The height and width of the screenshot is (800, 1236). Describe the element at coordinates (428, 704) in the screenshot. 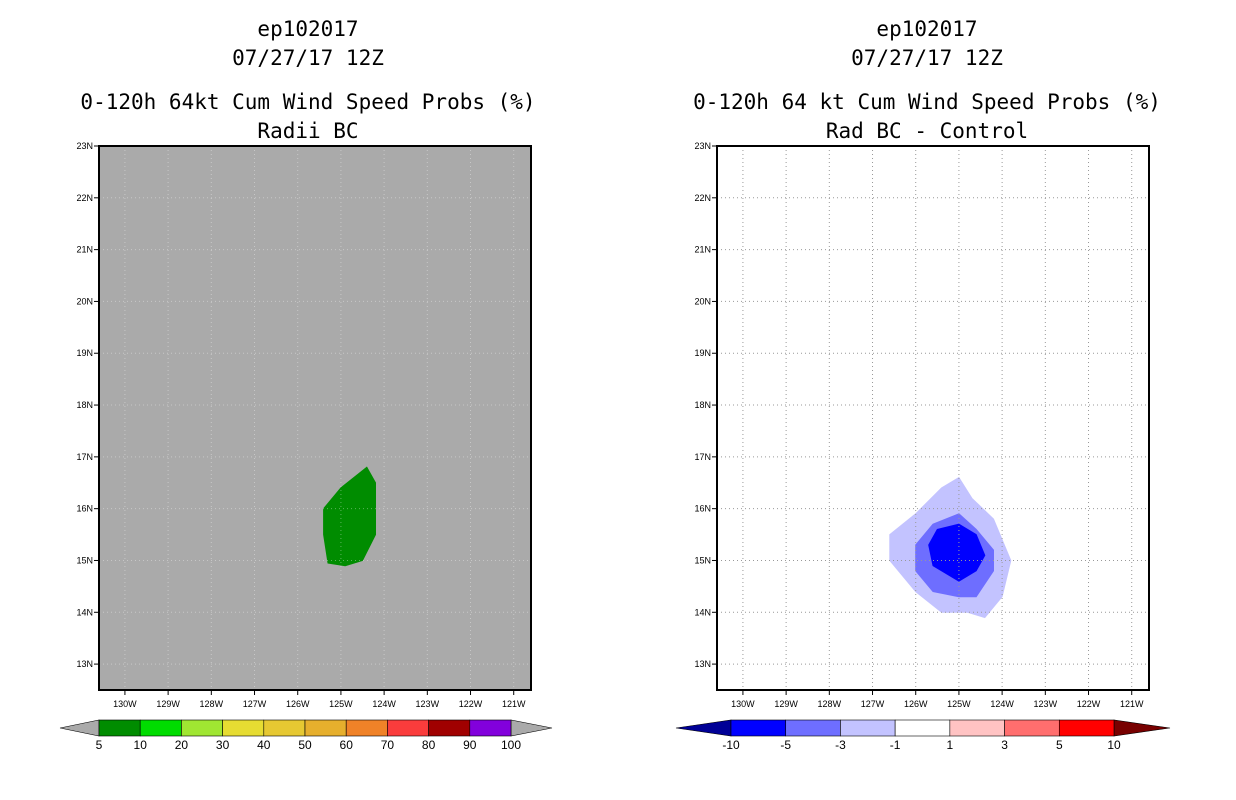

I see `p0-tick-label-lon: 123W` at that location.